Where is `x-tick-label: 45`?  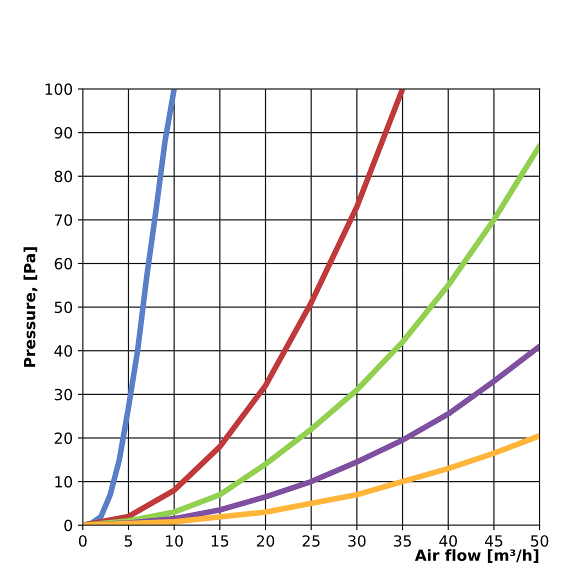 x-tick-label: 45 is located at coordinates (493, 541).